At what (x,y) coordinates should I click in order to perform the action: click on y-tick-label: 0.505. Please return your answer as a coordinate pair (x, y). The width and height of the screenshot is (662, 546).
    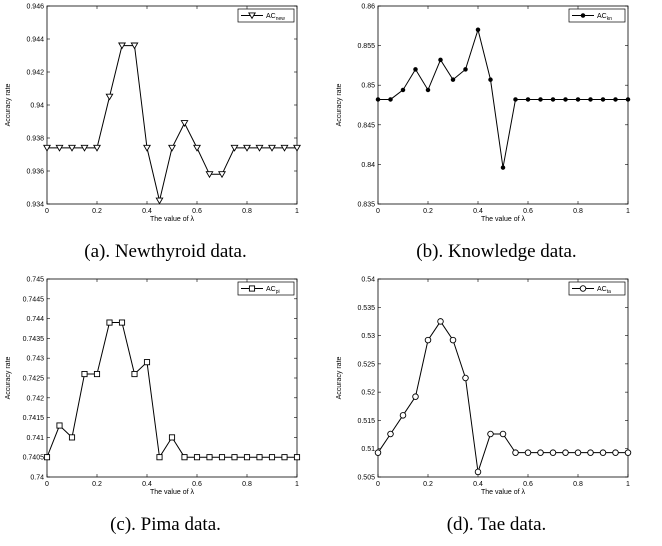
    Looking at the image, I should click on (366, 478).